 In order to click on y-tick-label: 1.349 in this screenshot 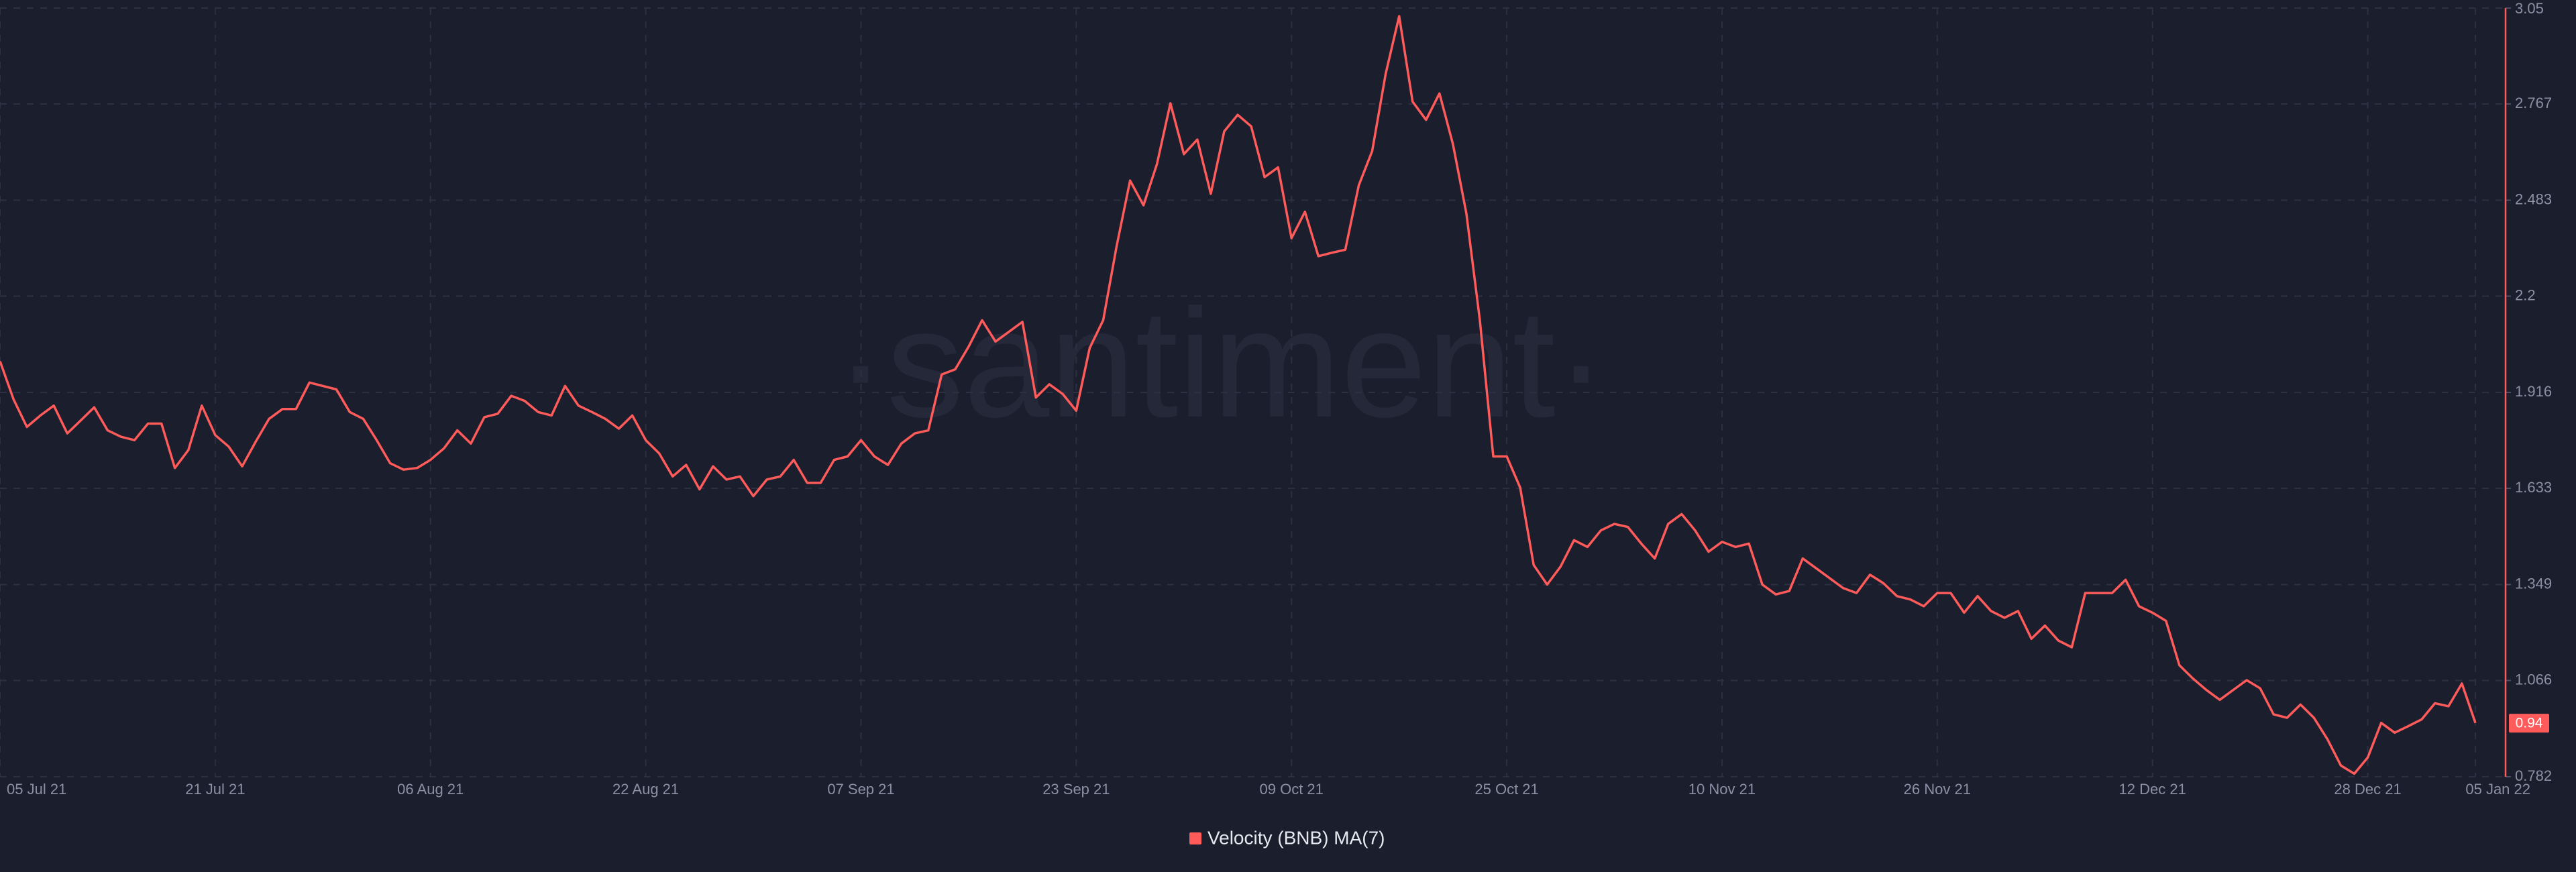, I will do `click(2533, 583)`.